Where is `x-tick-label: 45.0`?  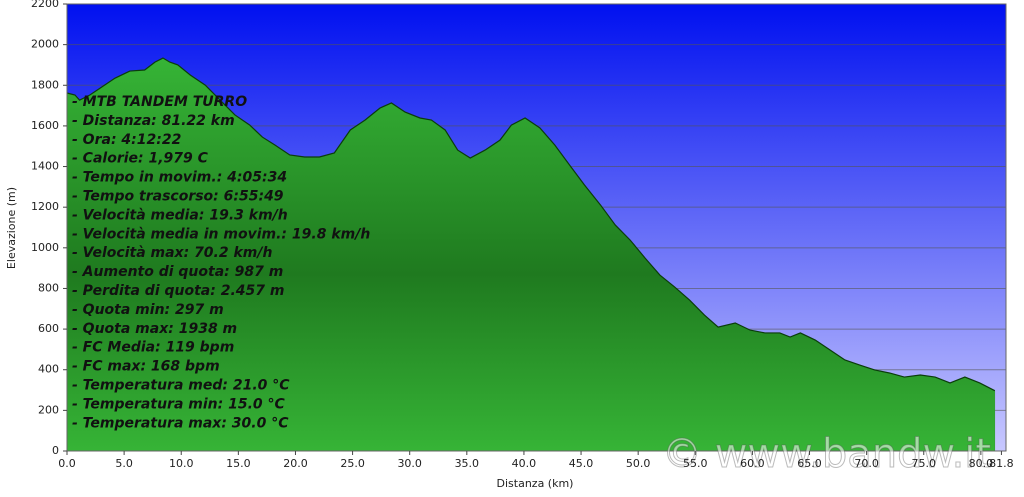
x-tick-label: 45.0 is located at coordinates (581, 463).